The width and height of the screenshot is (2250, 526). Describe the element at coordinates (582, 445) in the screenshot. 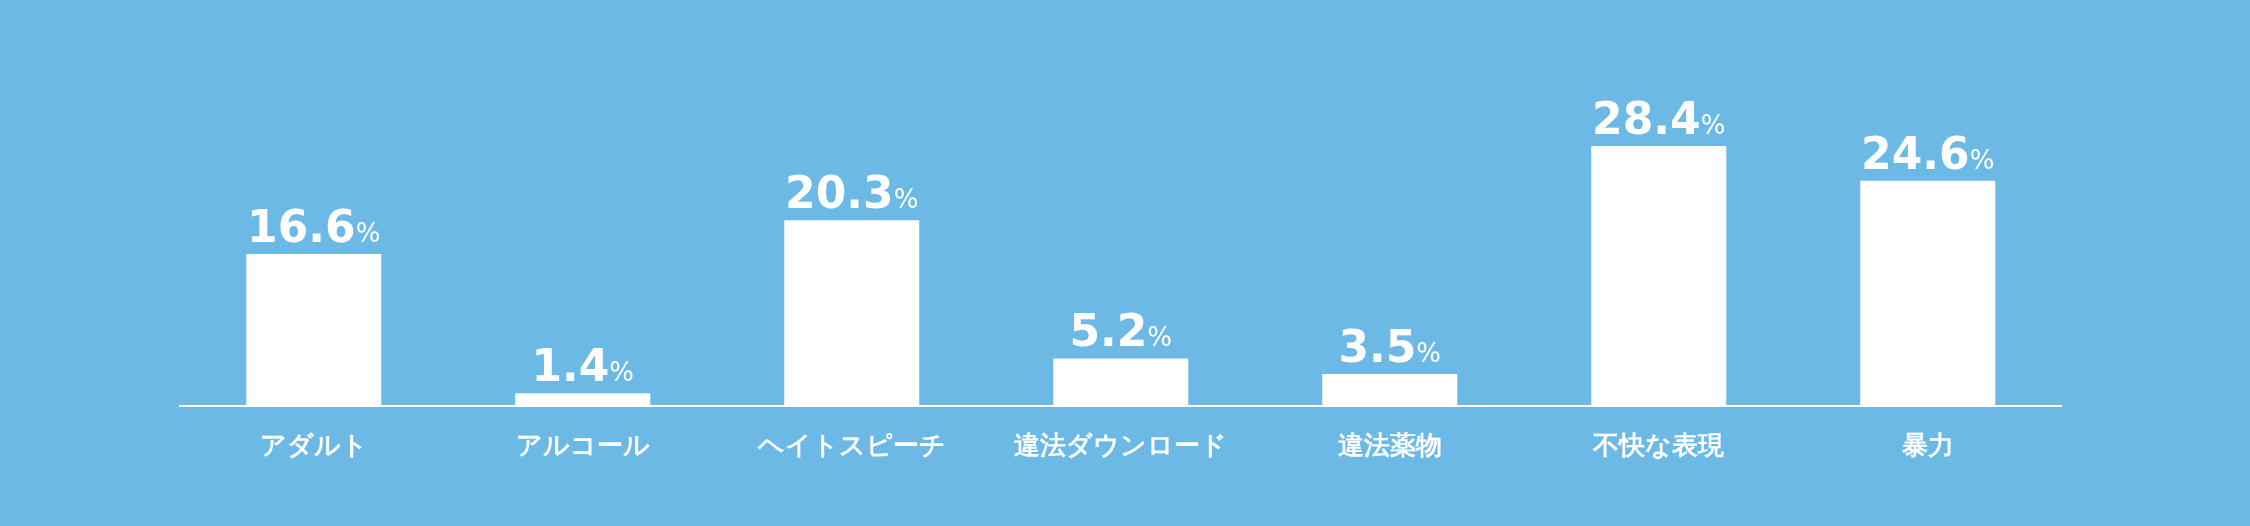

I see `x-tick-label: アルコール` at that location.